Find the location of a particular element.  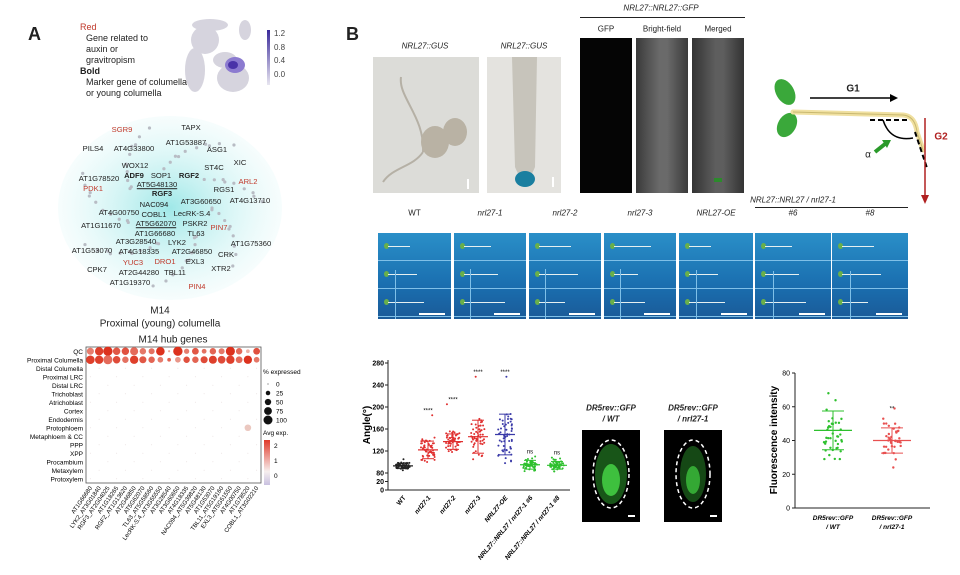

network-gene-node: PSKR2 is located at coordinates (195, 224).